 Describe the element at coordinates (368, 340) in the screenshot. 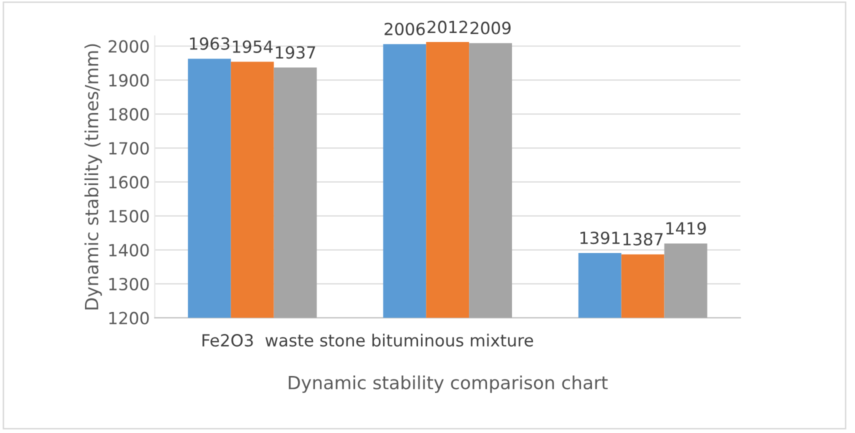

I see `text: Fe2O3 waste stone bituminous mixture` at that location.